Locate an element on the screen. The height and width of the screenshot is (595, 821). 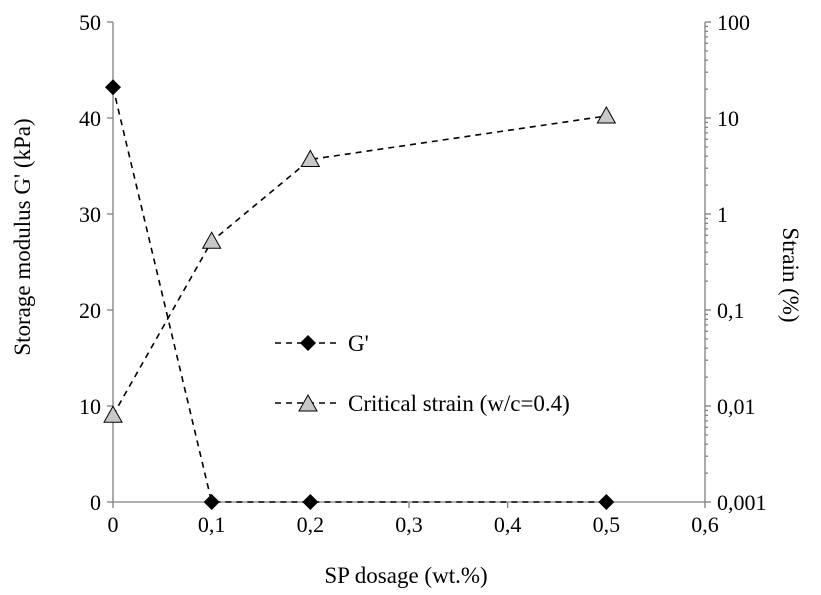
legend-marker-triangle is located at coordinates (308, 402).